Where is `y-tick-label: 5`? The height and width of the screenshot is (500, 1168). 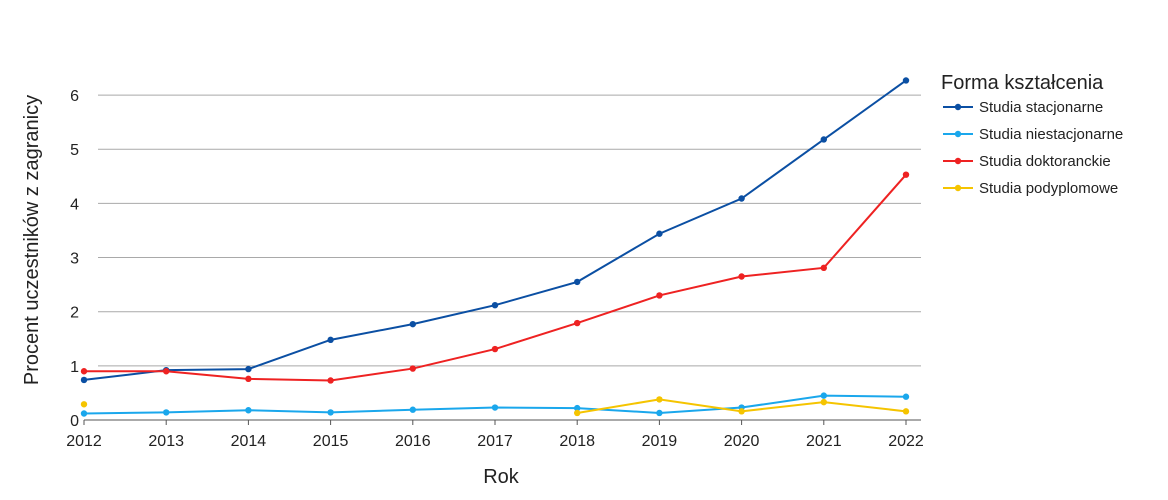 y-tick-label: 5 is located at coordinates (74, 150).